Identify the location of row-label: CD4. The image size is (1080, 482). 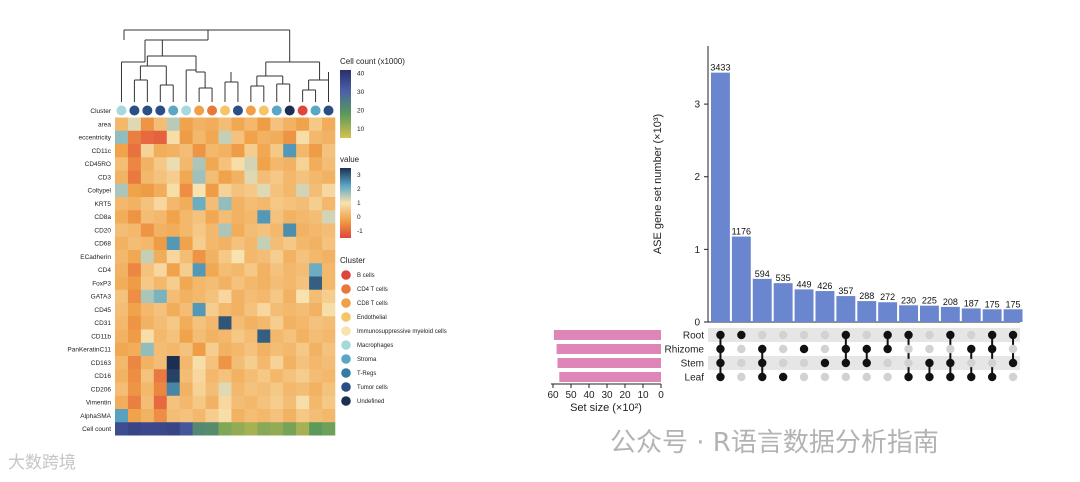
(104, 270).